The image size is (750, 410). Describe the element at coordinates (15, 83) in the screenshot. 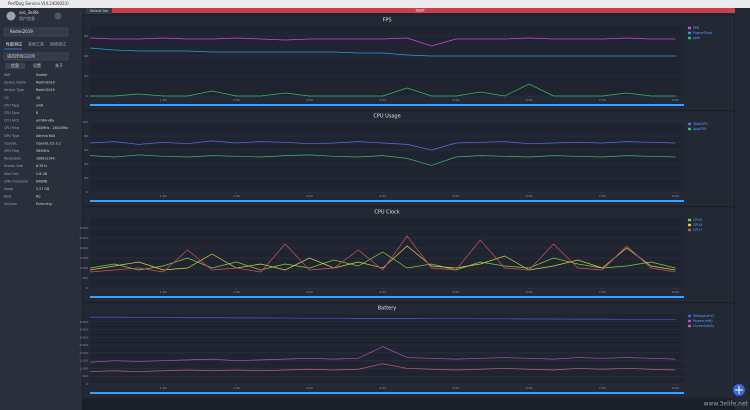

I see `info-key: Device Name` at that location.